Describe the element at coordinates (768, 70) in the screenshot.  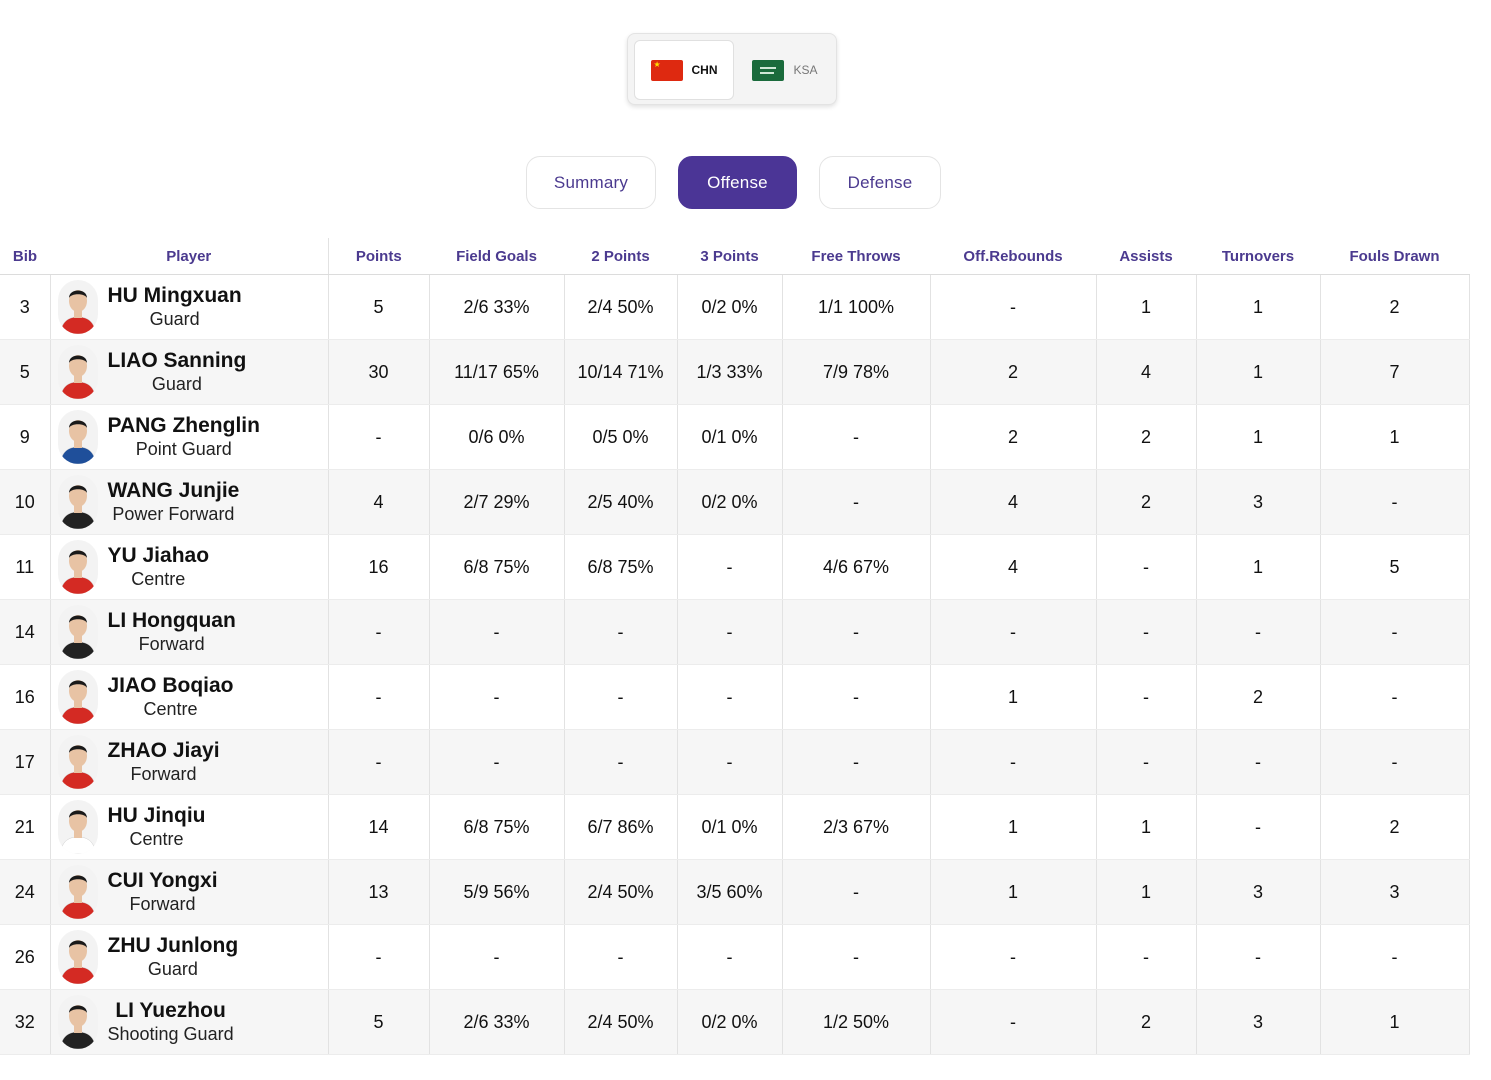
I see `saudi-arabia-flag-icon` at that location.